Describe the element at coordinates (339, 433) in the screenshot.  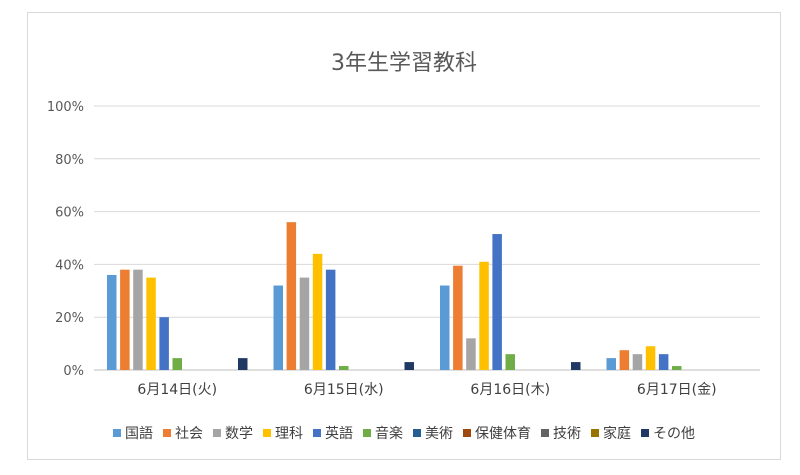
I see `legend-label: 英語` at that location.